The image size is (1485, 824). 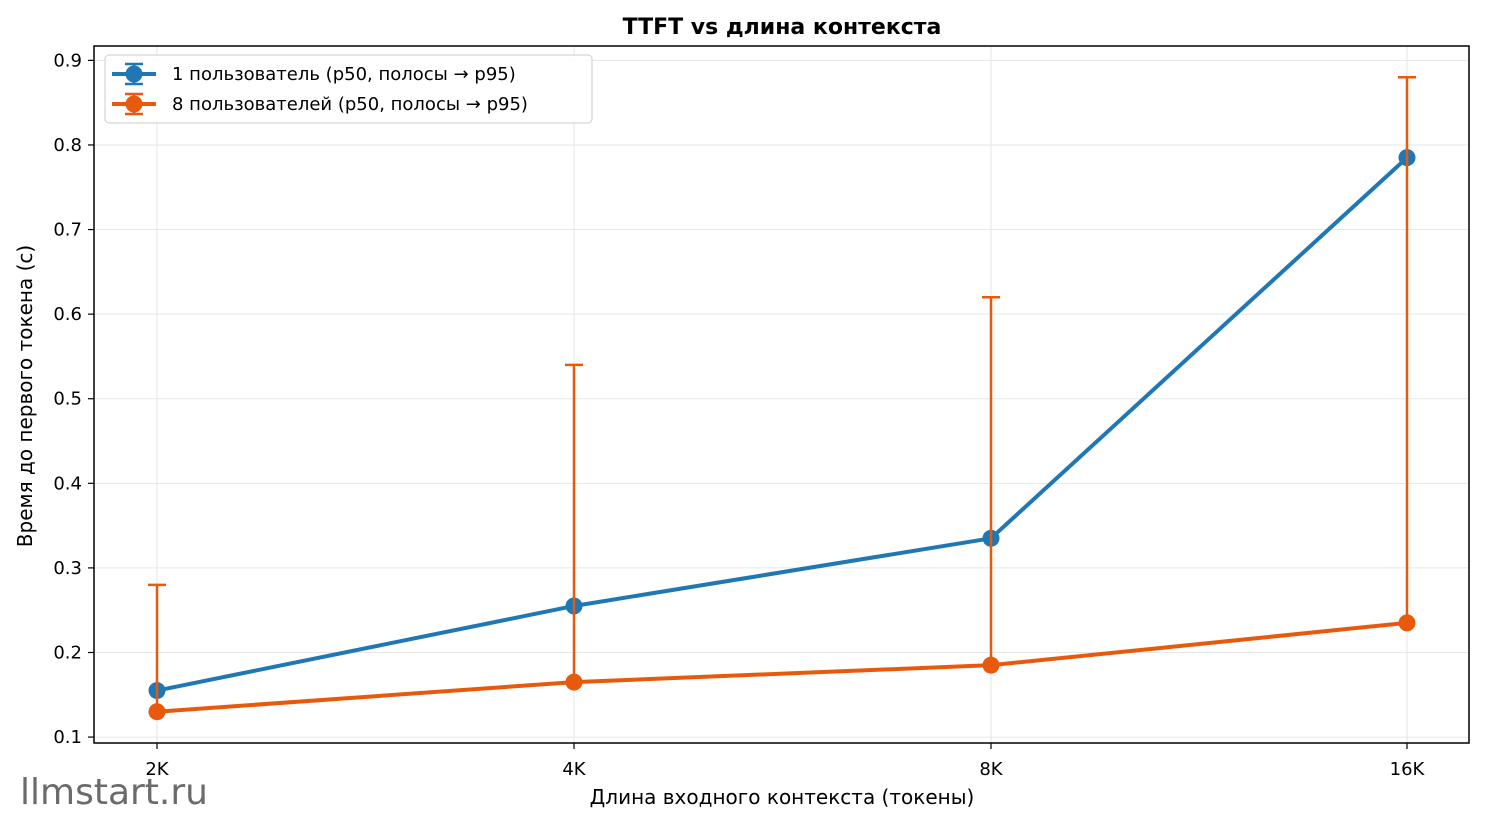 I want to click on y-tick-label: 0.9, so click(x=67, y=60).